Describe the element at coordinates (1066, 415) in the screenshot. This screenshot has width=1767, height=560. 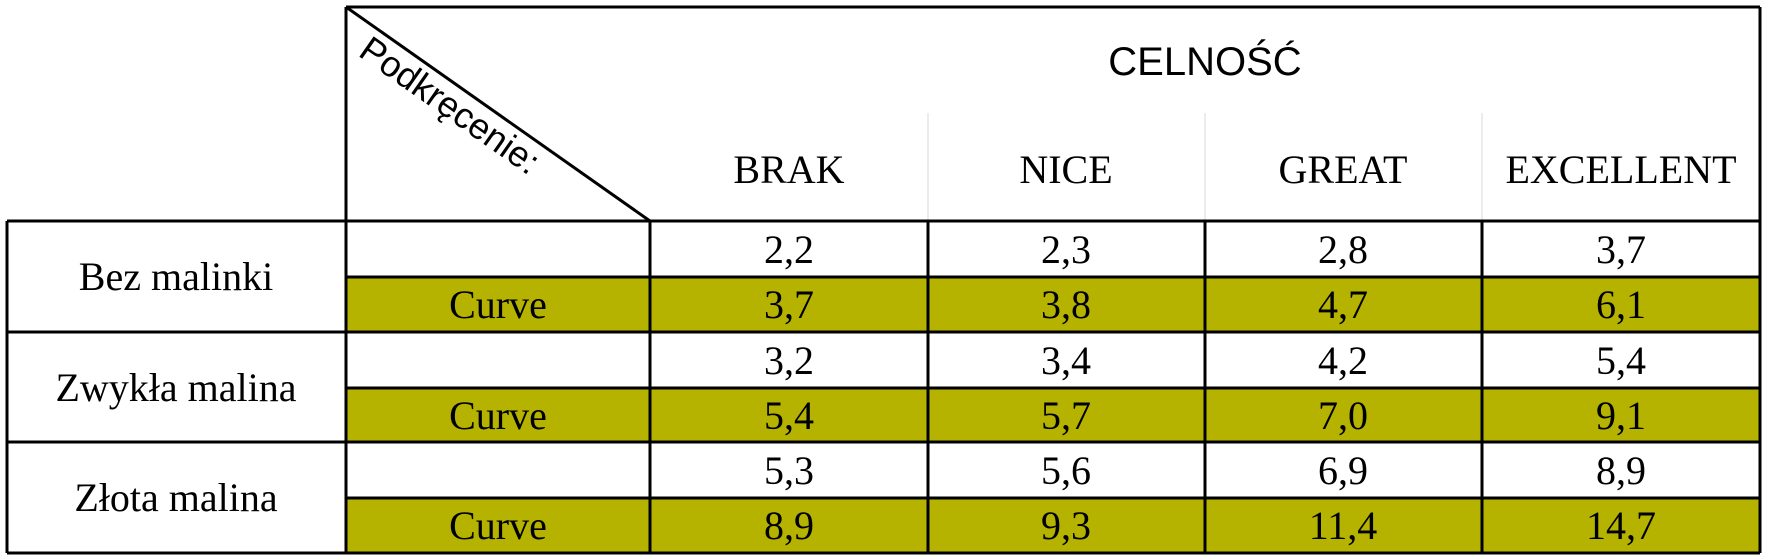
I see `table-cell: 5,7` at that location.